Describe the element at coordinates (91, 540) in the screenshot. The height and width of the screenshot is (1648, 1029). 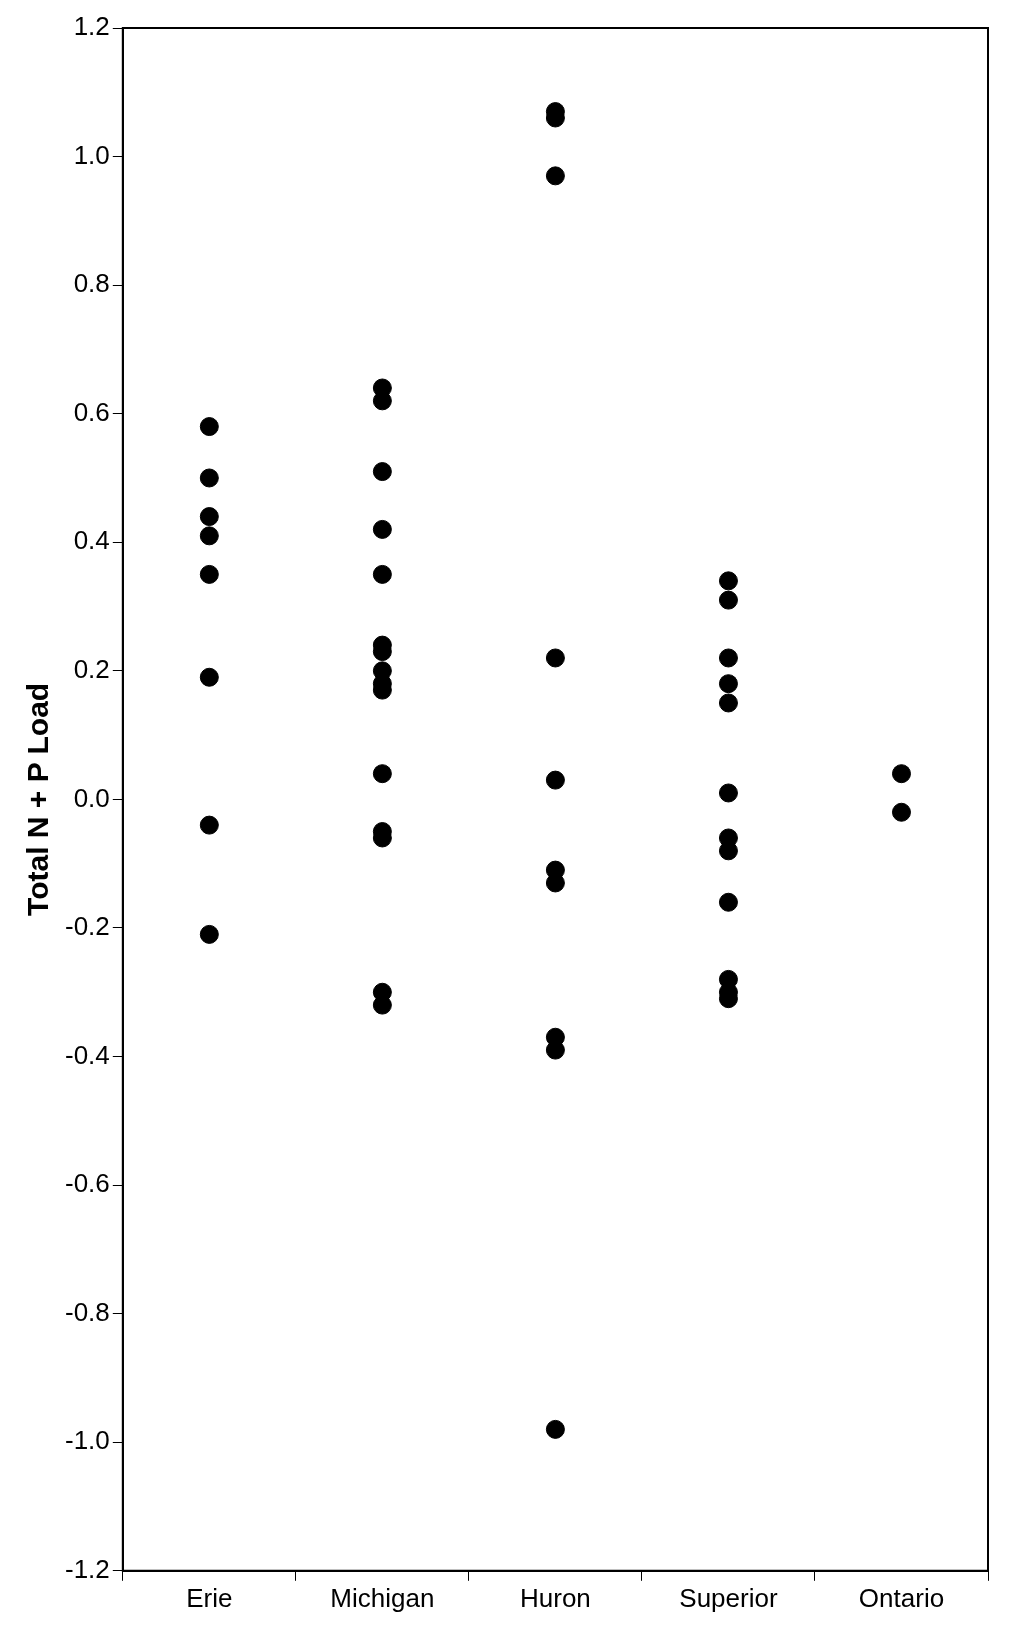
I see `y-tick-label: 0.4` at that location.